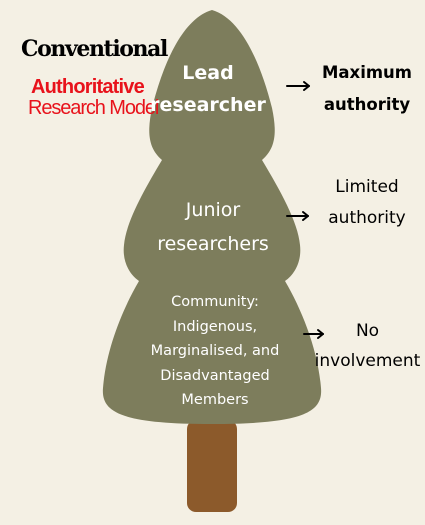  What do you see at coordinates (367, 346) in the screenshot?
I see `level-no-involvement: No involvement` at bounding box center [367, 346].